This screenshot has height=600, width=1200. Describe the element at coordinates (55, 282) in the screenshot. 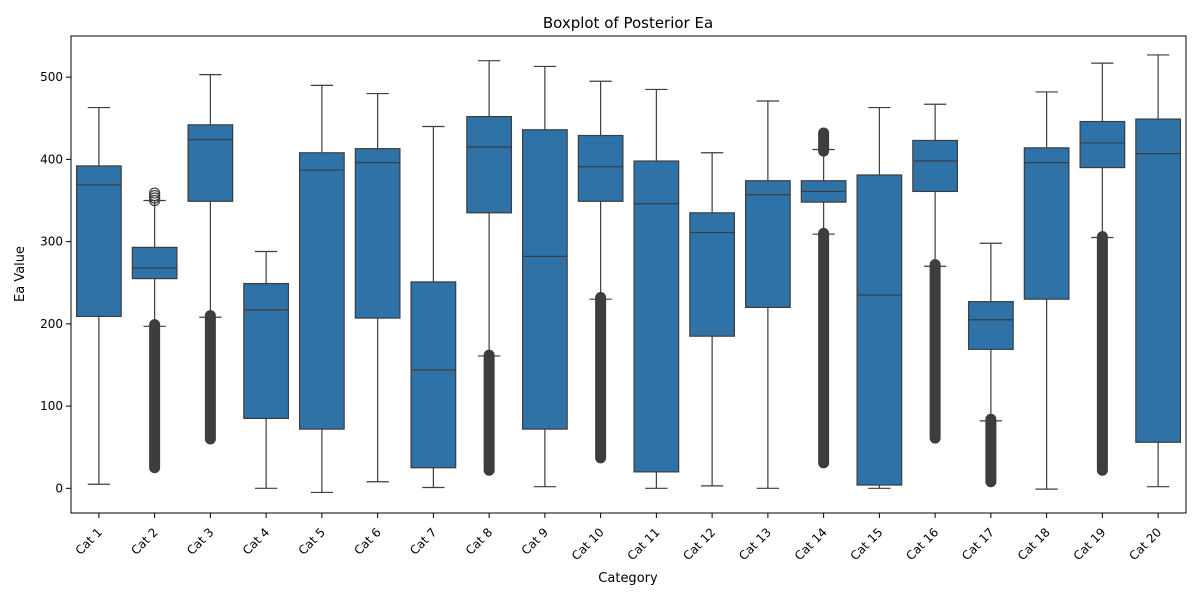

I see `y-axis: 0 100 200 300 400 500` at that location.